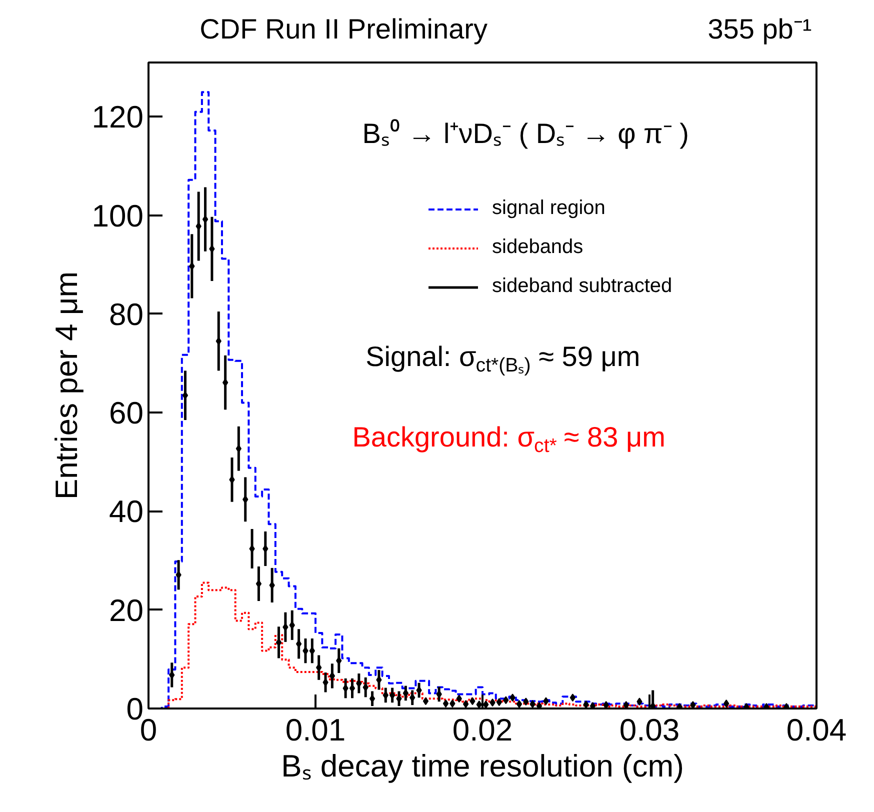 The height and width of the screenshot is (812, 874). Describe the element at coordinates (126, 610) in the screenshot. I see `y-tick-label: 20` at that location.